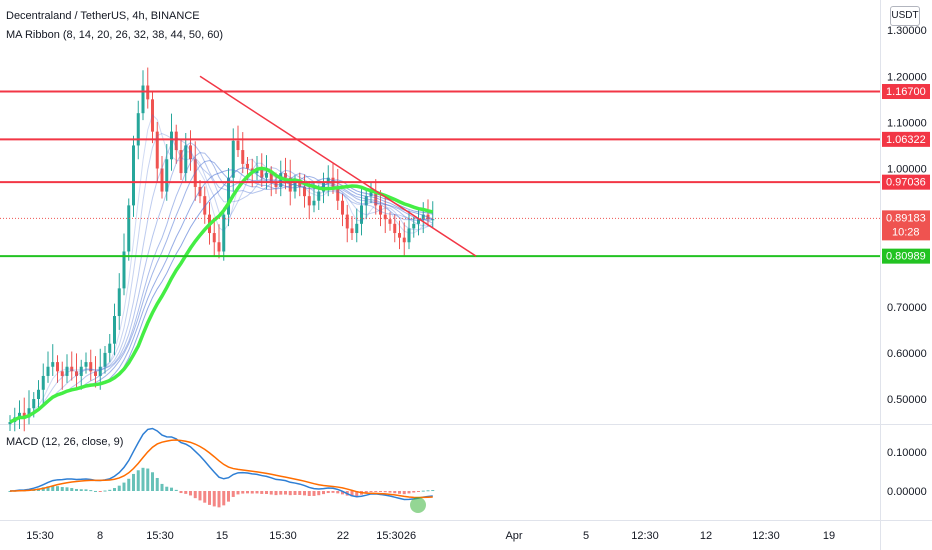  I want to click on chart-title: Decentraland / TetherUS, 4h, BINANCE, so click(103, 16).